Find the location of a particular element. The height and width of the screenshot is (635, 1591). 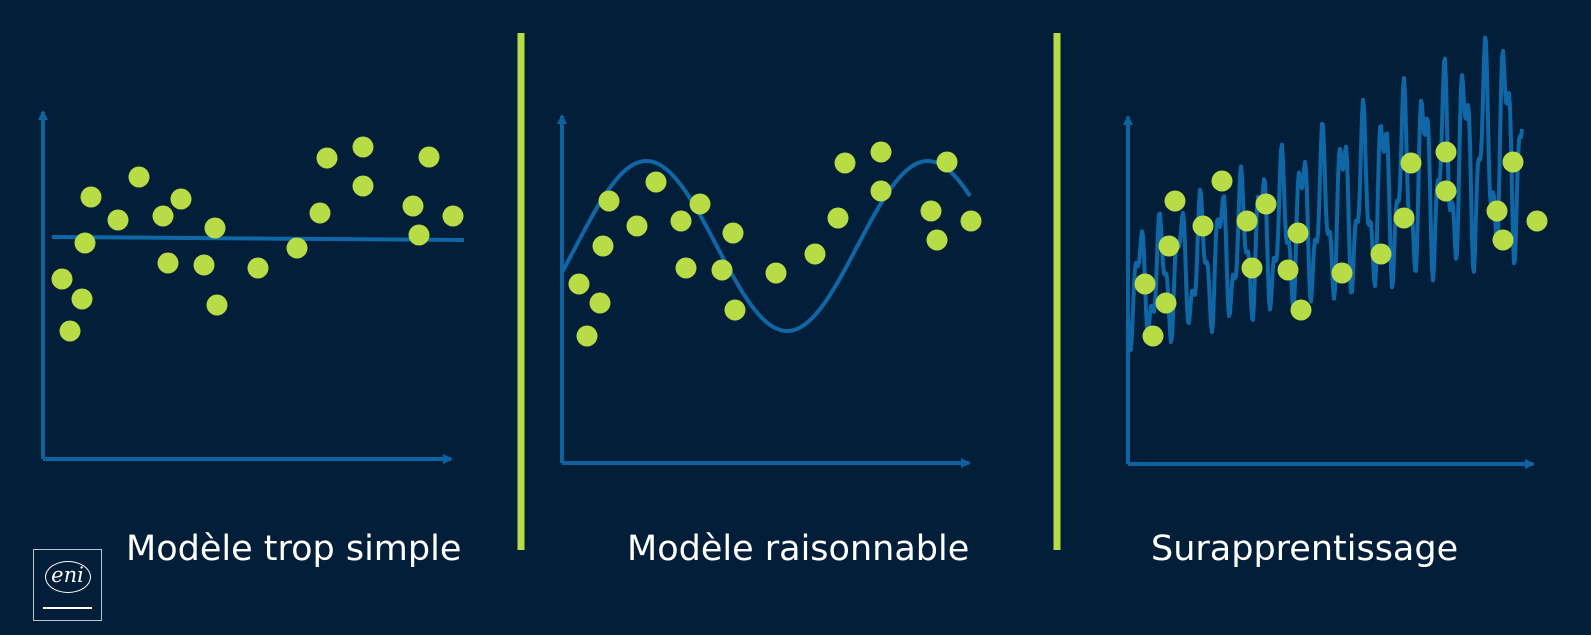

reasonable-fit-curve is located at coordinates (766, 246).